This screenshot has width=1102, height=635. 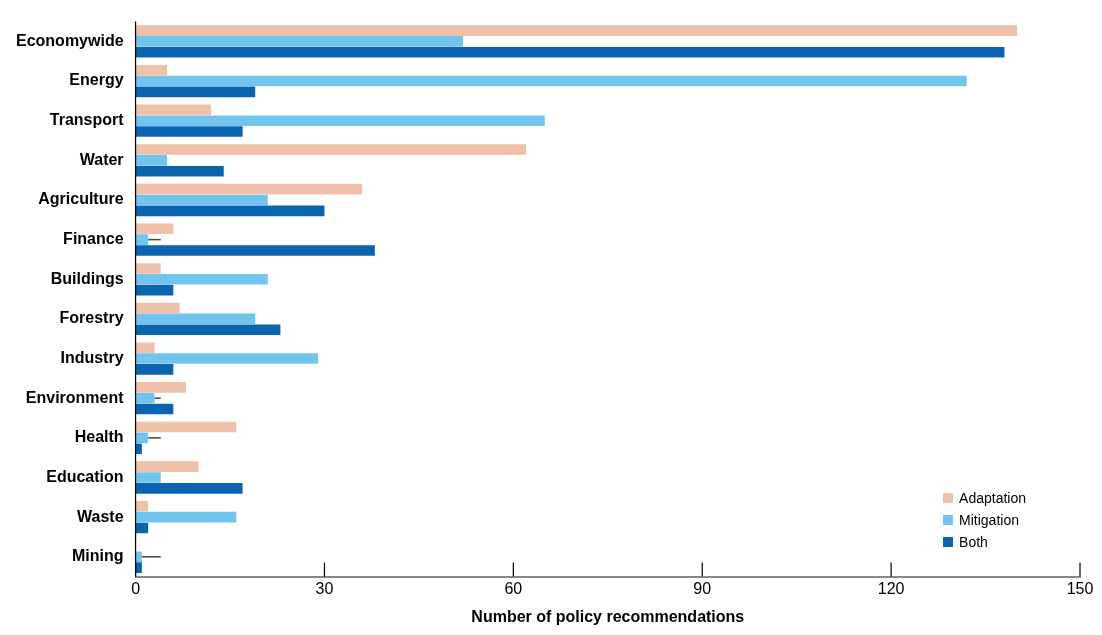 I want to click on y-tick-label: Buildings, so click(x=87, y=278).